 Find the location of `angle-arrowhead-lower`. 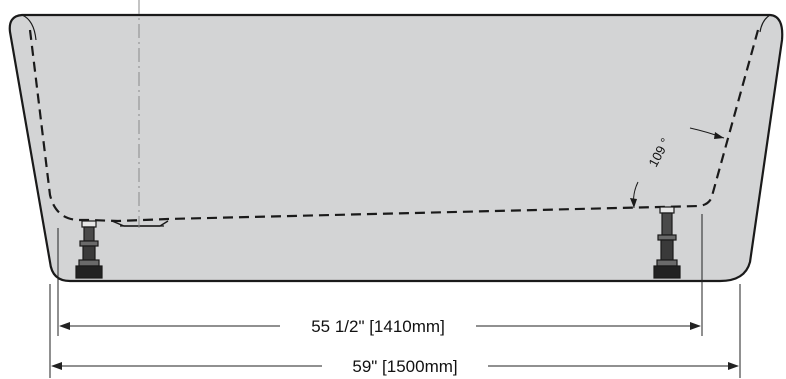

angle-arrowhead-lower is located at coordinates (633, 203).